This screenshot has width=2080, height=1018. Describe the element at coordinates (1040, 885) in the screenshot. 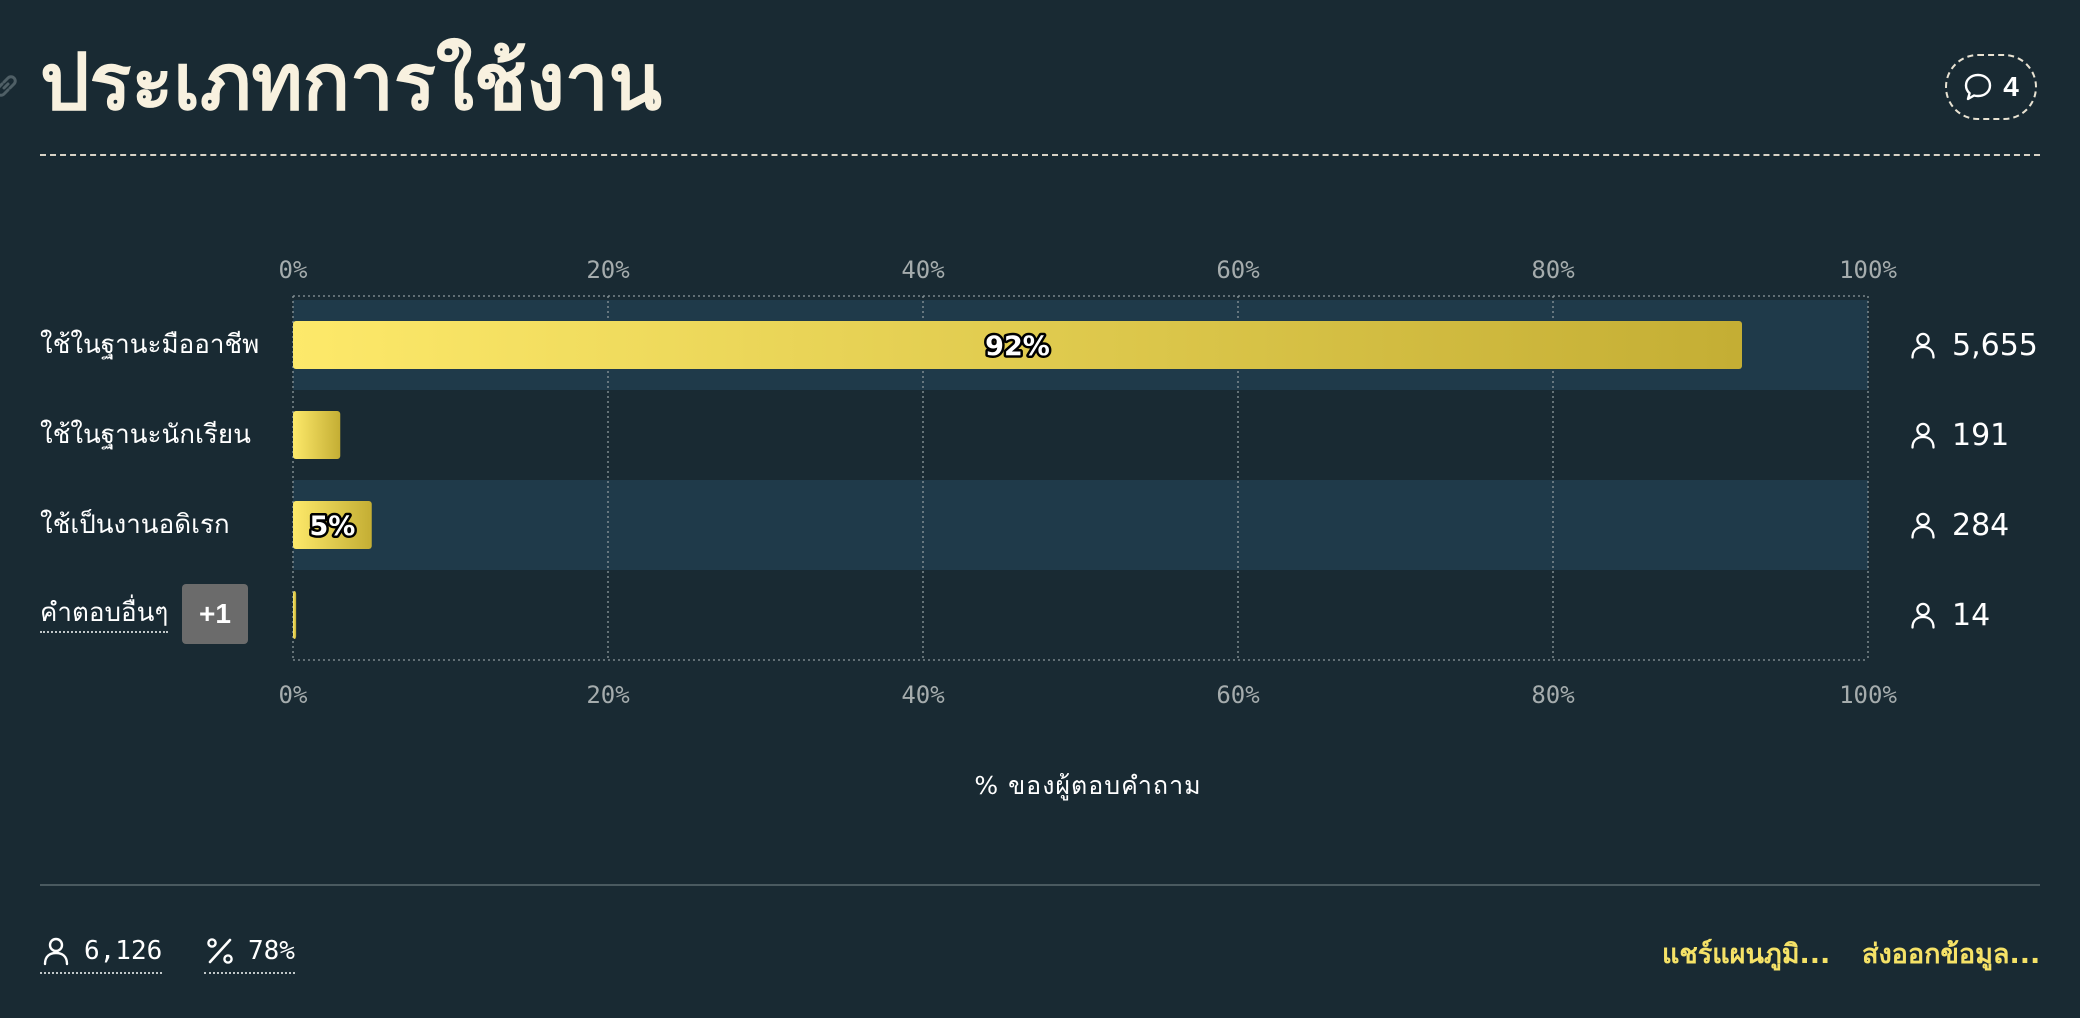

I see `footer-divider` at that location.